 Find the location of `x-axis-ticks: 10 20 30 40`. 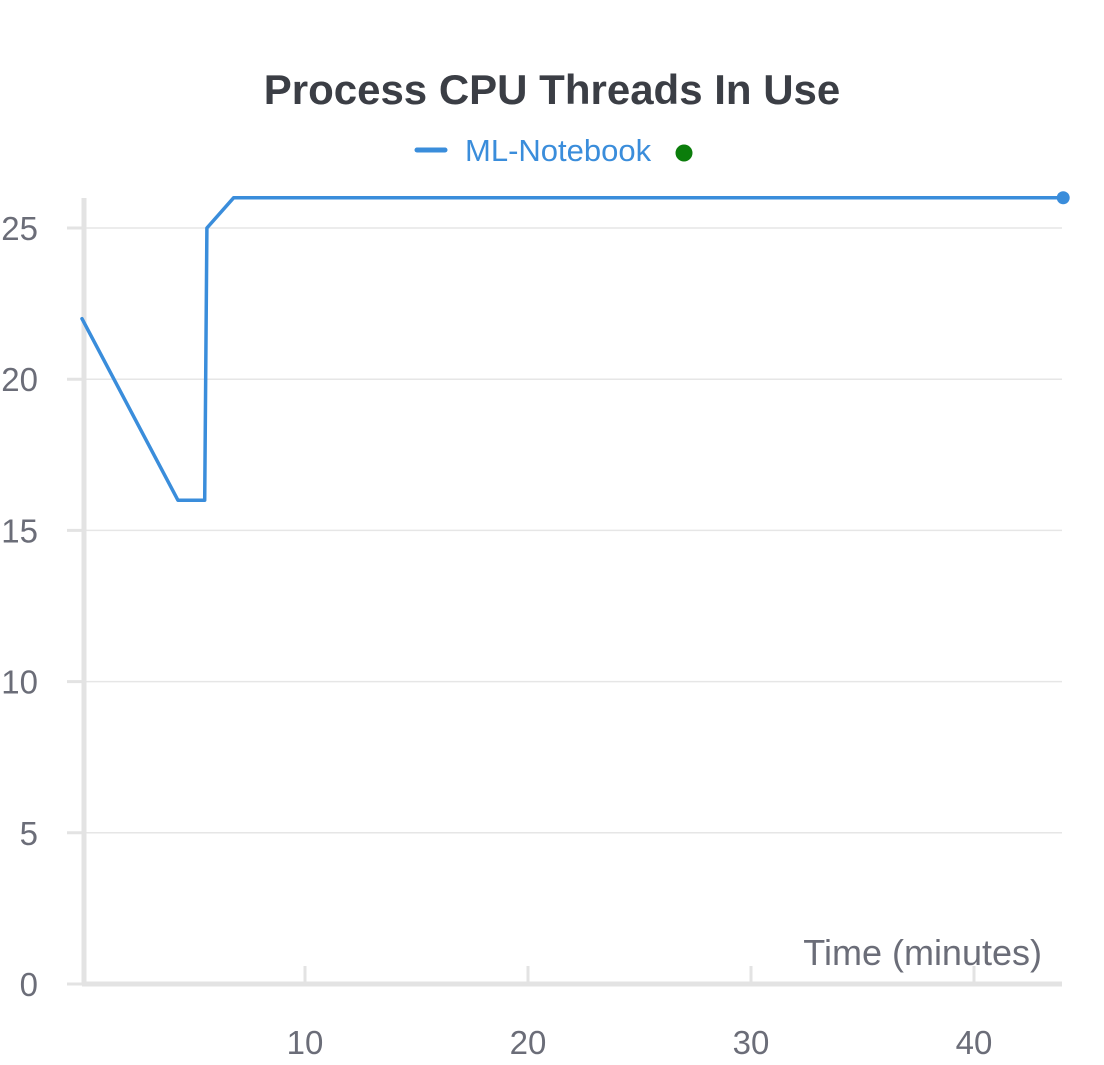

x-axis-ticks: 10 20 30 40 is located at coordinates (640, 1013).